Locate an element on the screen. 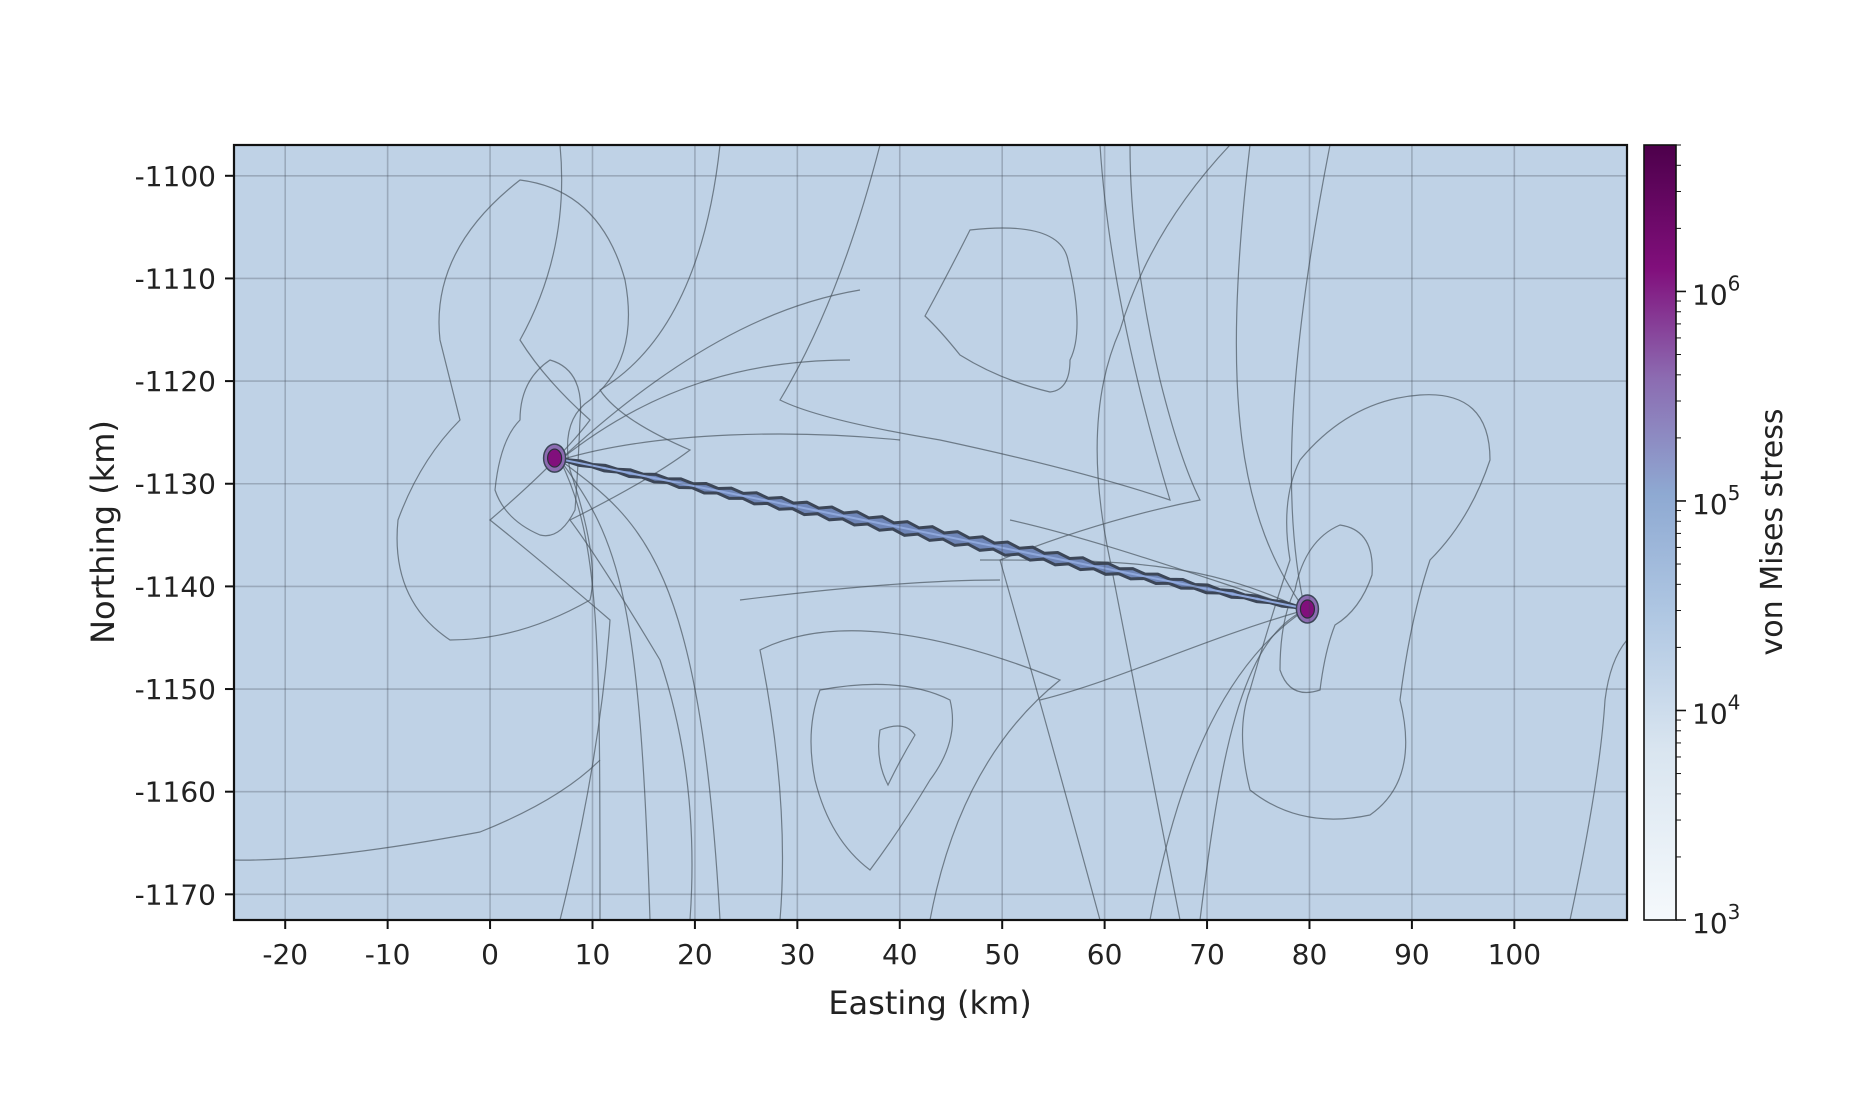  y-tick-label: -1120 is located at coordinates (175, 381).